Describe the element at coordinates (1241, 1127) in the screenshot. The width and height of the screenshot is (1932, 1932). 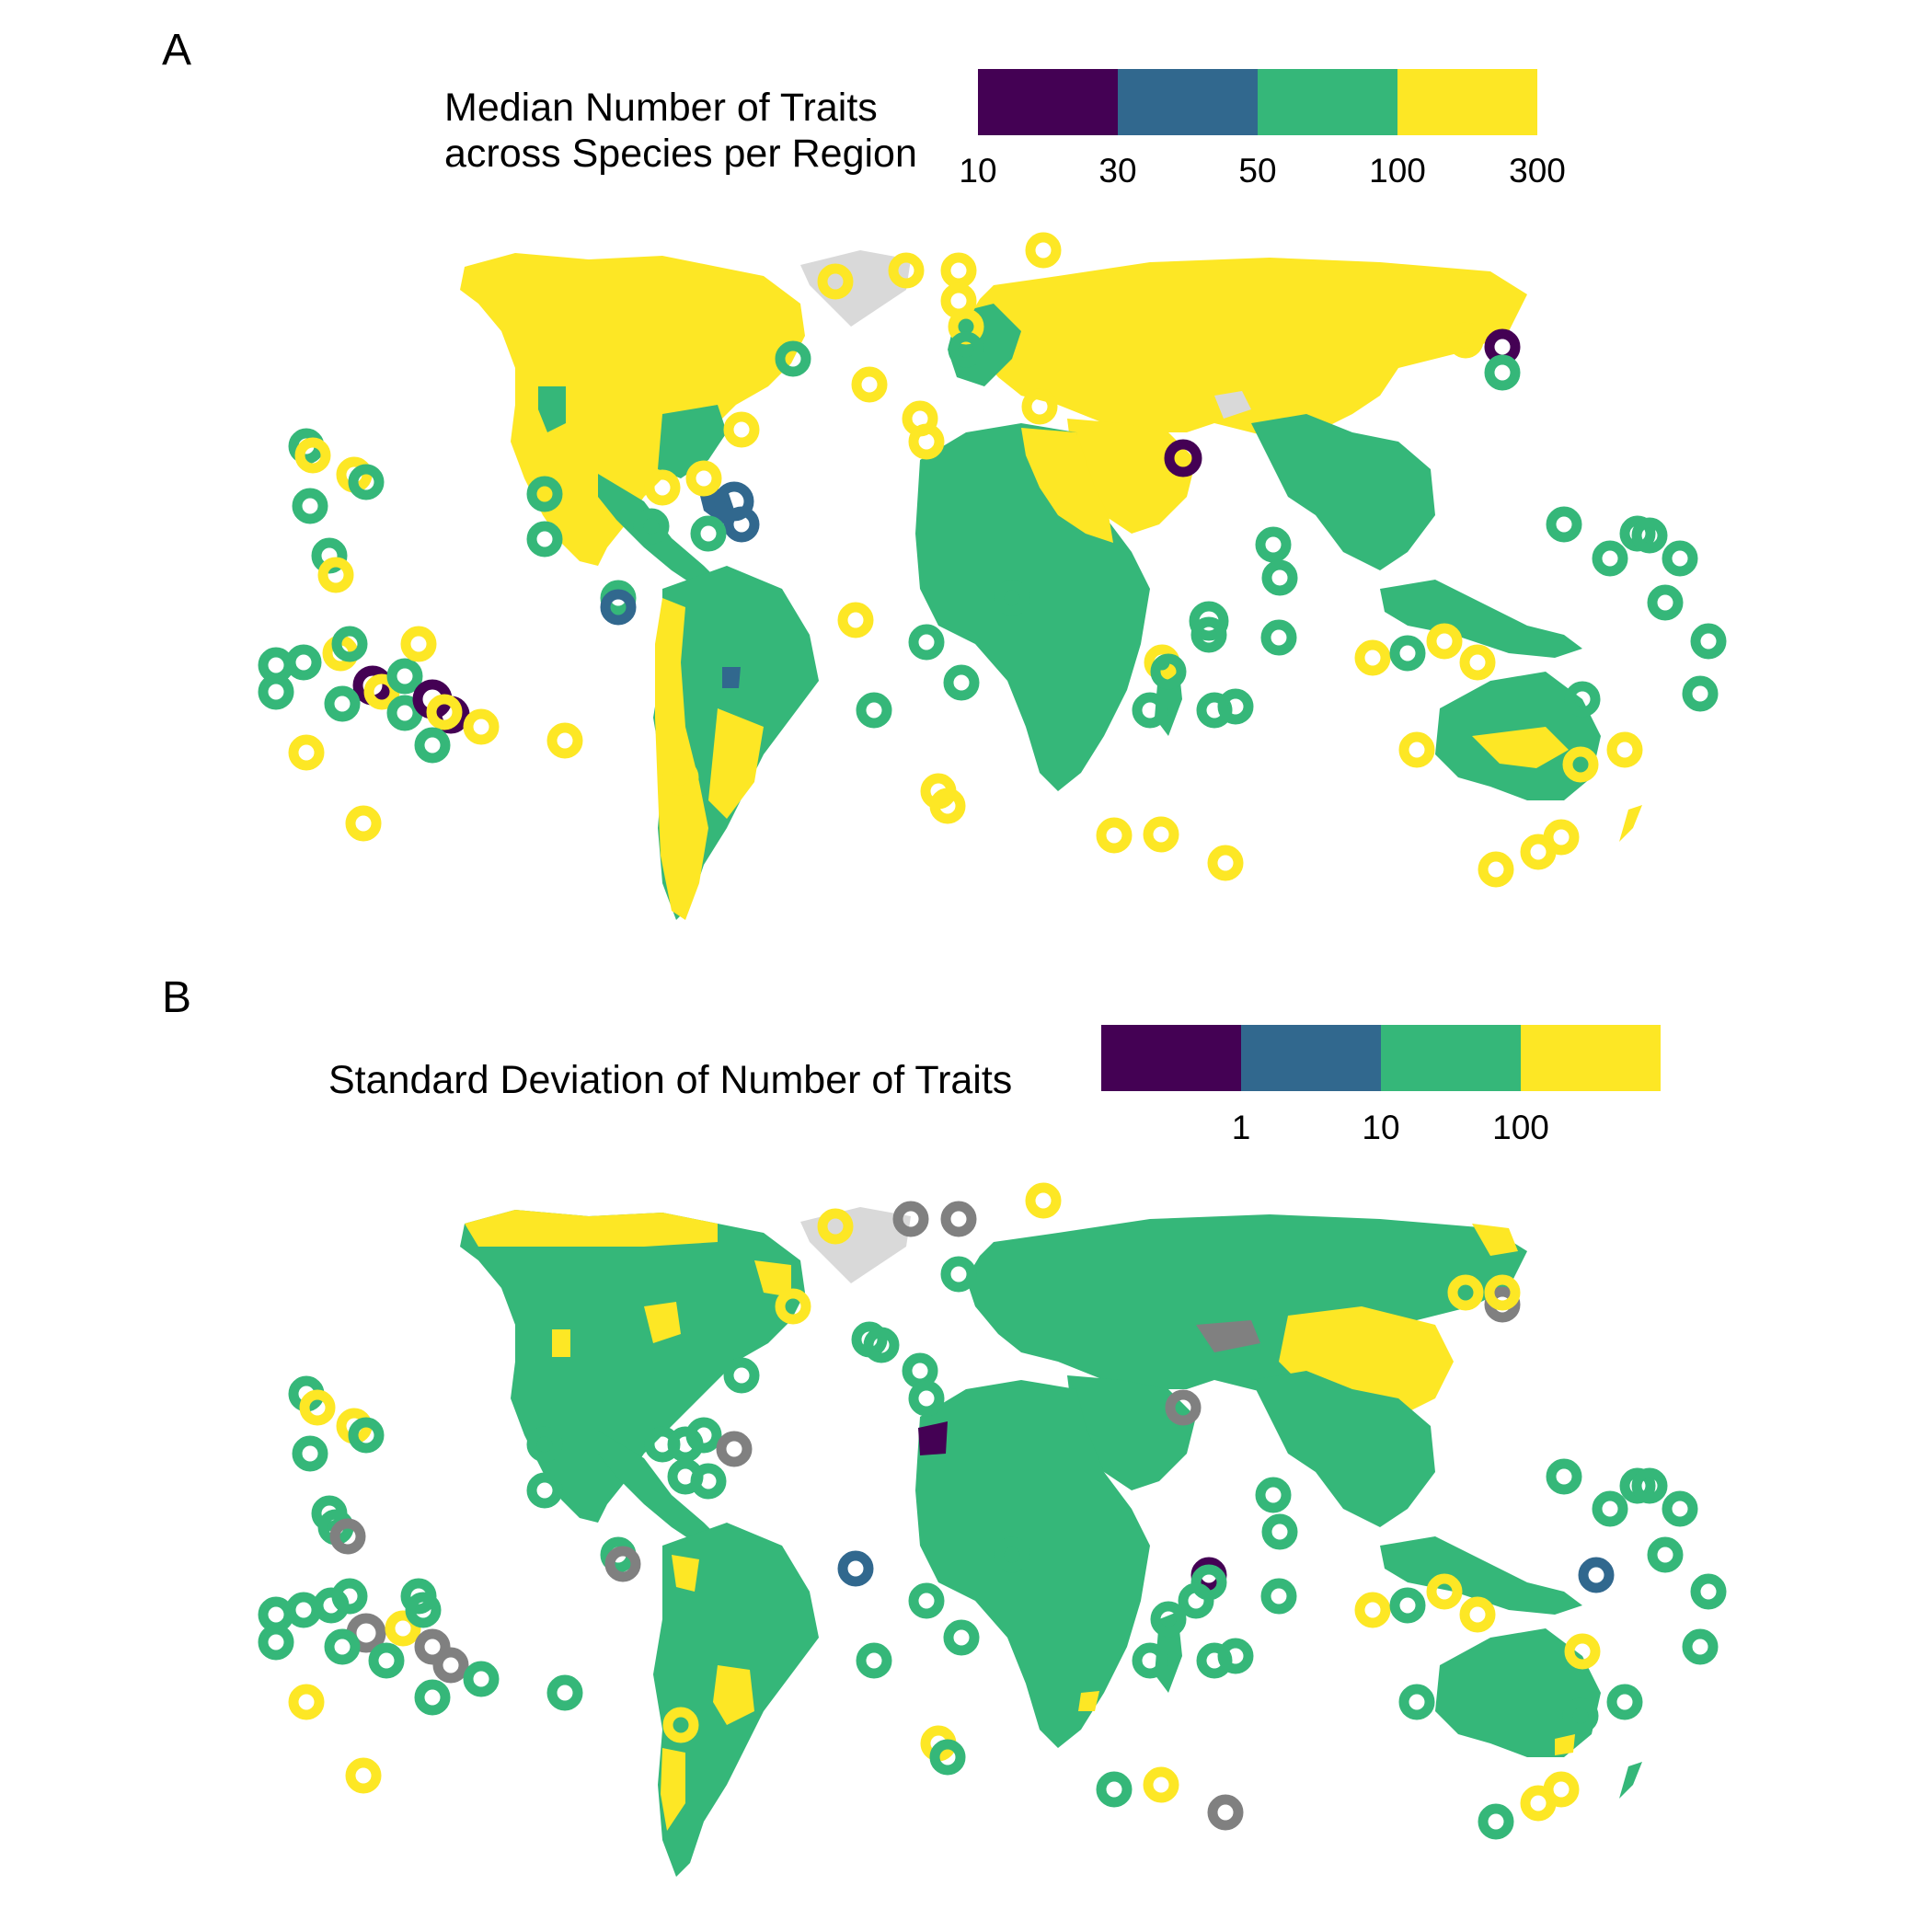
I see `legend-b-tick-1: 1` at that location.